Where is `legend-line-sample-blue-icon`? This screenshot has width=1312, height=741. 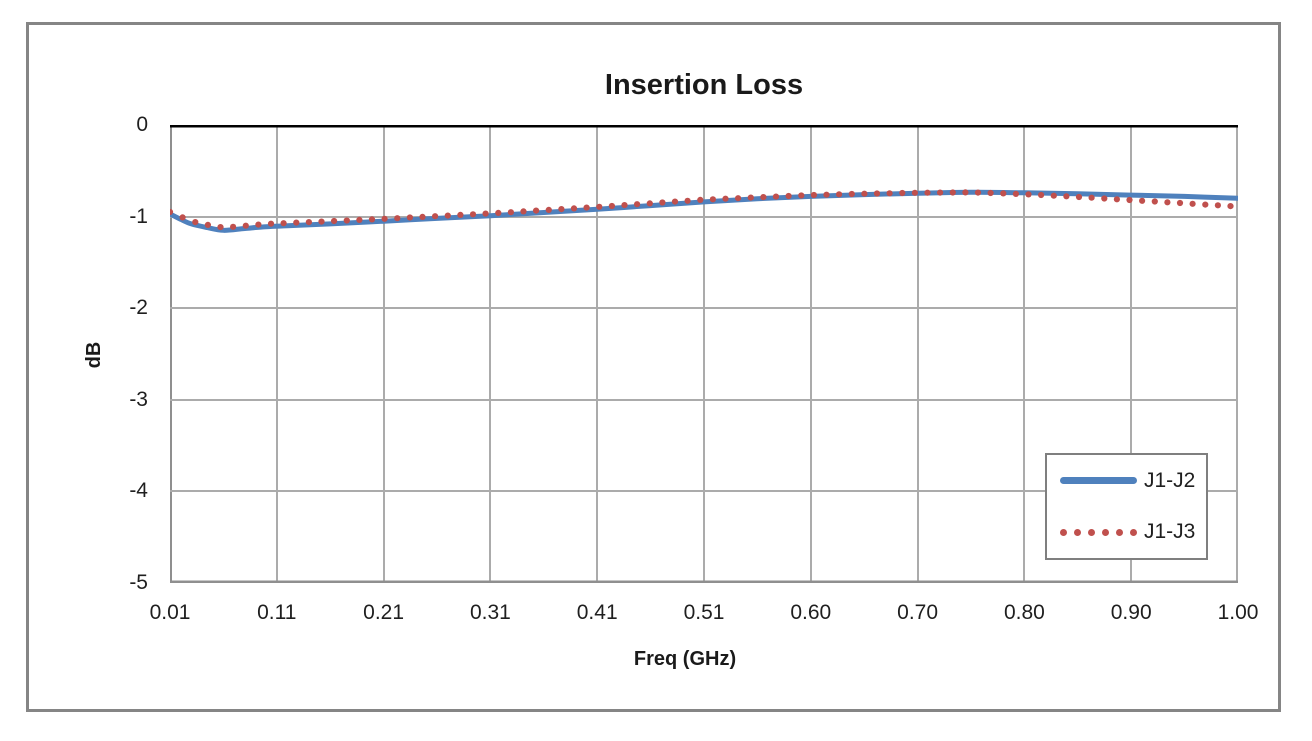
legend-line-sample-blue-icon is located at coordinates (1098, 481).